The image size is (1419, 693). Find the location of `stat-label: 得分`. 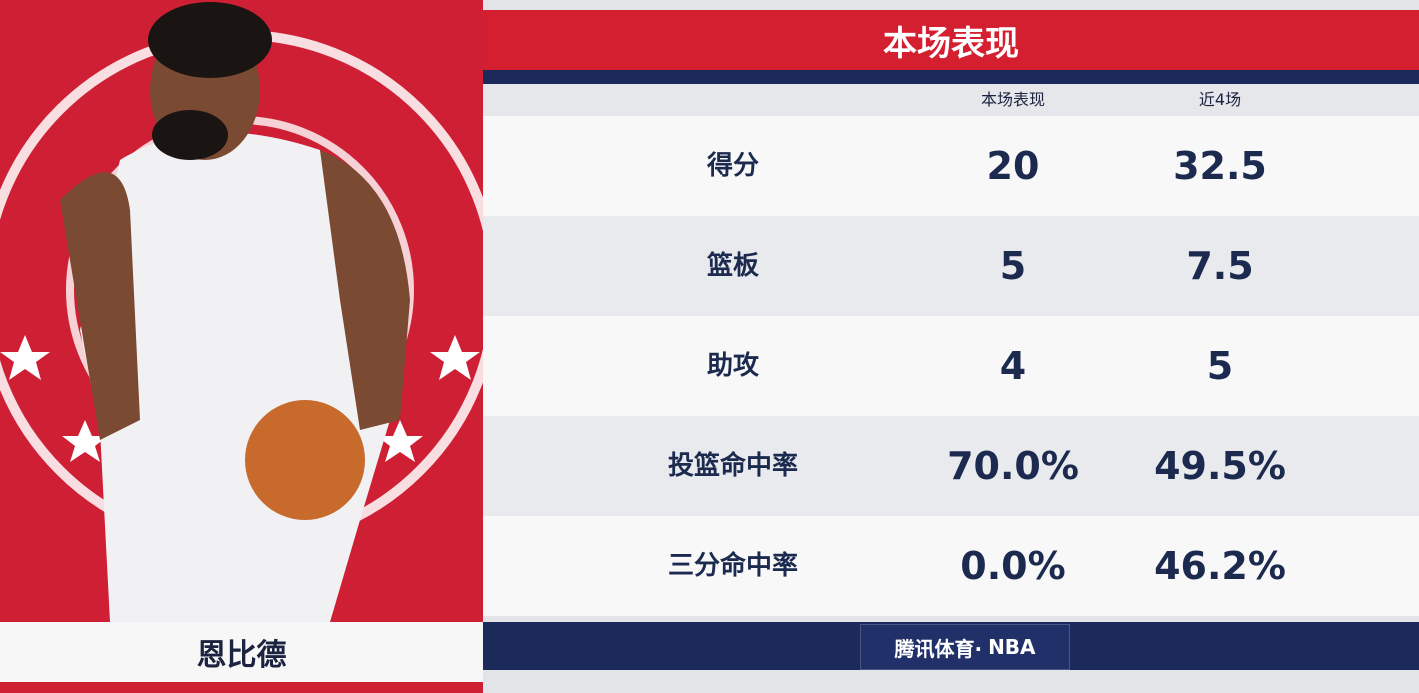

stat-label: 得分 is located at coordinates (733, 166).